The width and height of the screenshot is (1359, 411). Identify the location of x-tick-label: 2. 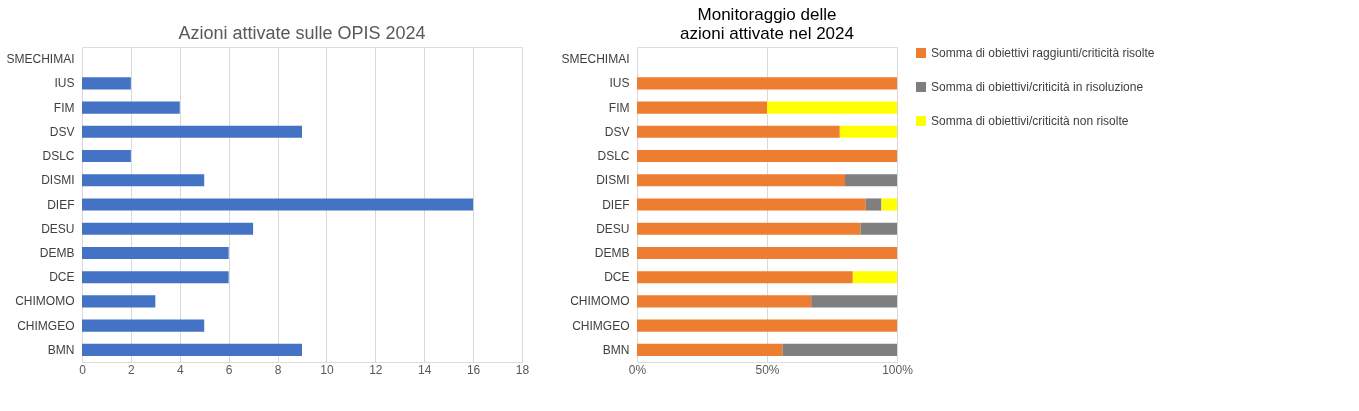
(132, 369).